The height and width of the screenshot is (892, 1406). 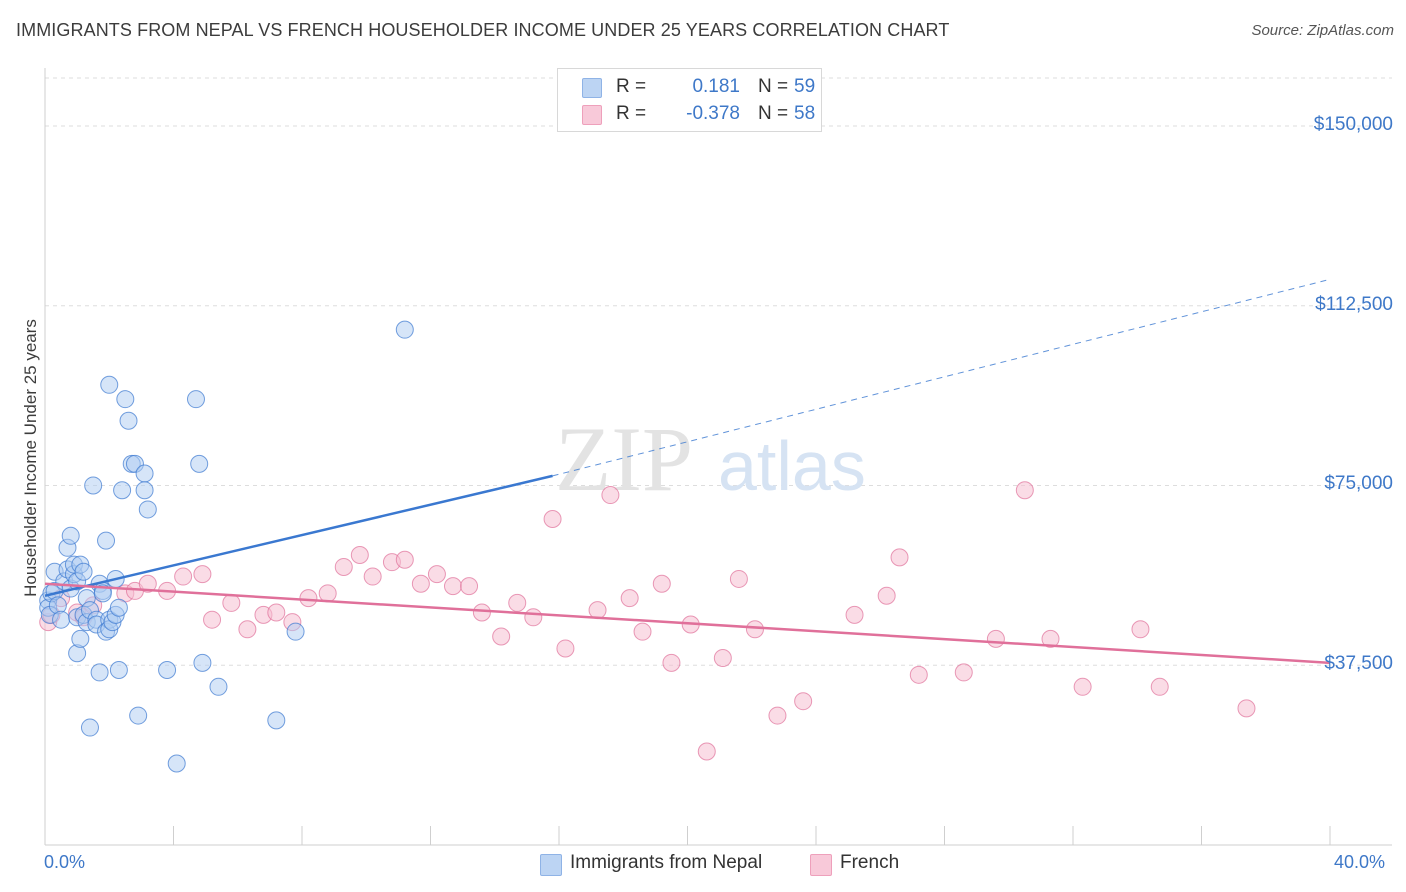 I want to click on trend-line-nepal-projection, so click(x=941, y=377).